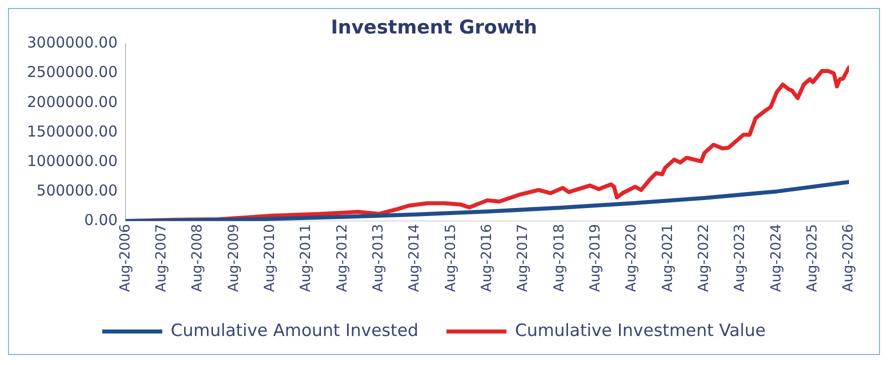  Describe the element at coordinates (640, 330) in the screenshot. I see `legend-label: Cumulative Investment Value` at that location.